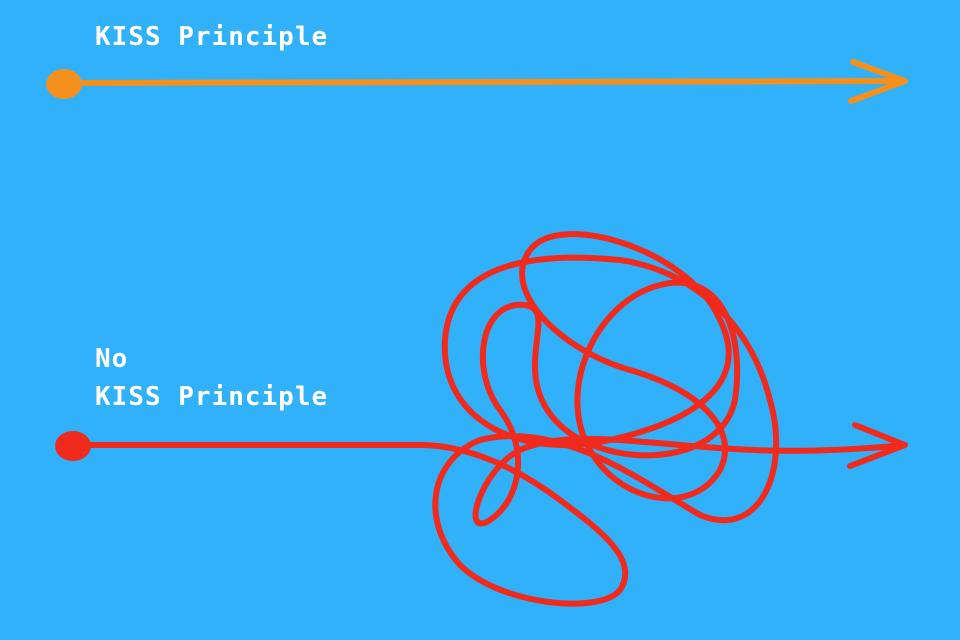 The width and height of the screenshot is (960, 640). What do you see at coordinates (211, 378) in the screenshot?
I see `no-kiss-principle-label: No KISS Principle` at bounding box center [211, 378].